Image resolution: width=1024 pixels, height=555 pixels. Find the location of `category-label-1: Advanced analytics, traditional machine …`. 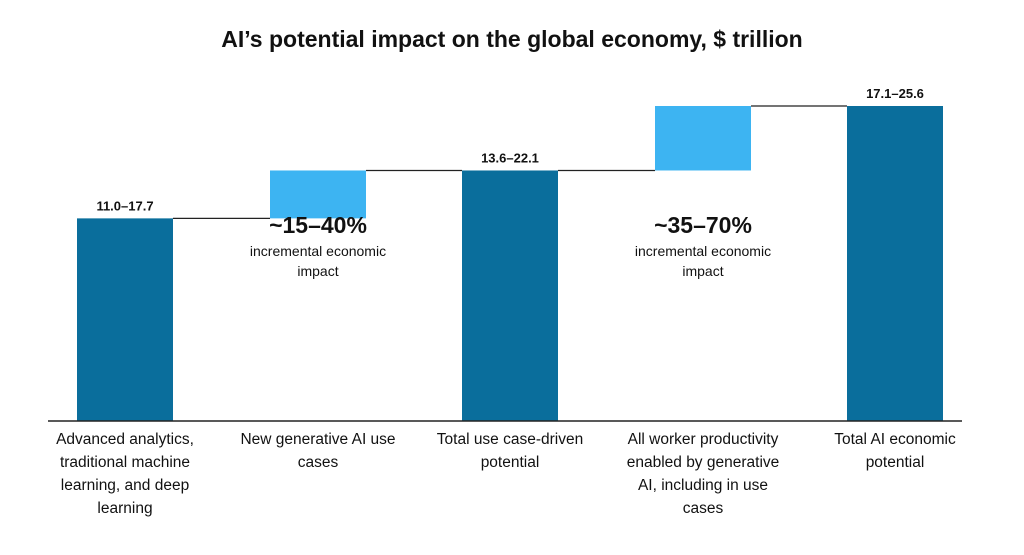

category-label-1: Advanced analytics, traditional machine … is located at coordinates (125, 474).